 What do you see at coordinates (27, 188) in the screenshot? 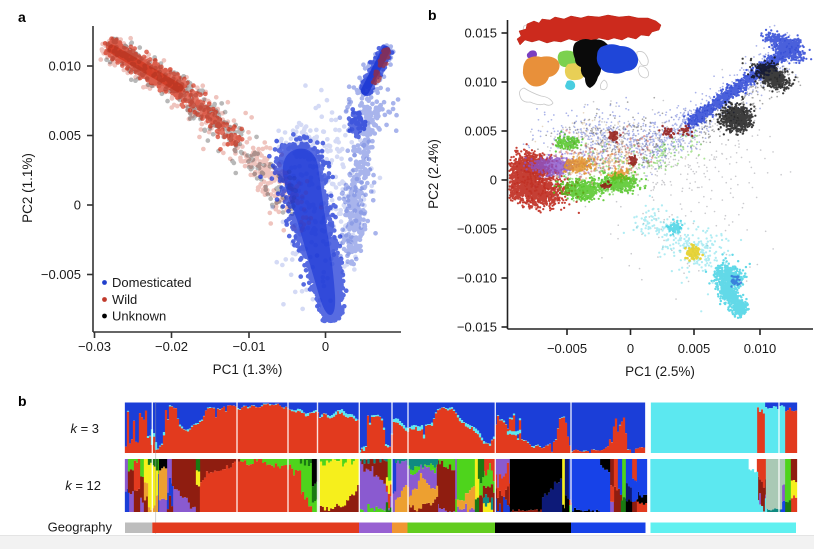
I see `svg-text: PC2 (1.1%)` at bounding box center [27, 188].